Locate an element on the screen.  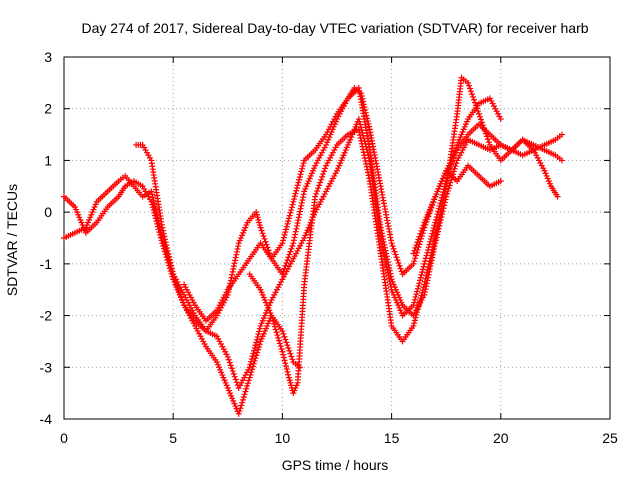
y-tick-label: 0 is located at coordinates (48, 212).